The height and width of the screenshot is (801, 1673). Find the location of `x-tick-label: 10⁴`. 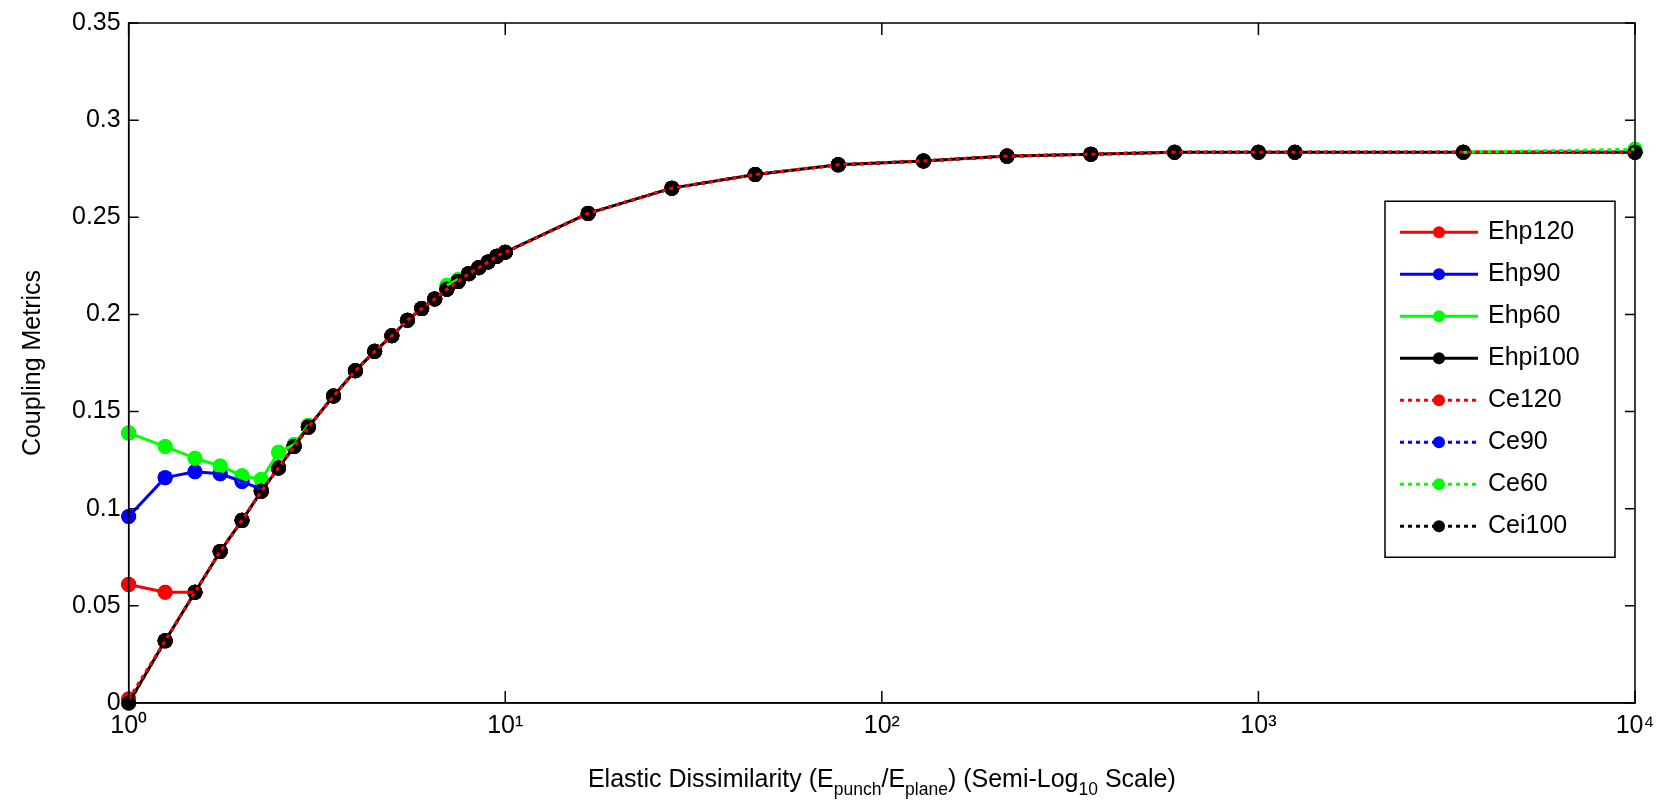

x-tick-label: 10⁴ is located at coordinates (1635, 723).